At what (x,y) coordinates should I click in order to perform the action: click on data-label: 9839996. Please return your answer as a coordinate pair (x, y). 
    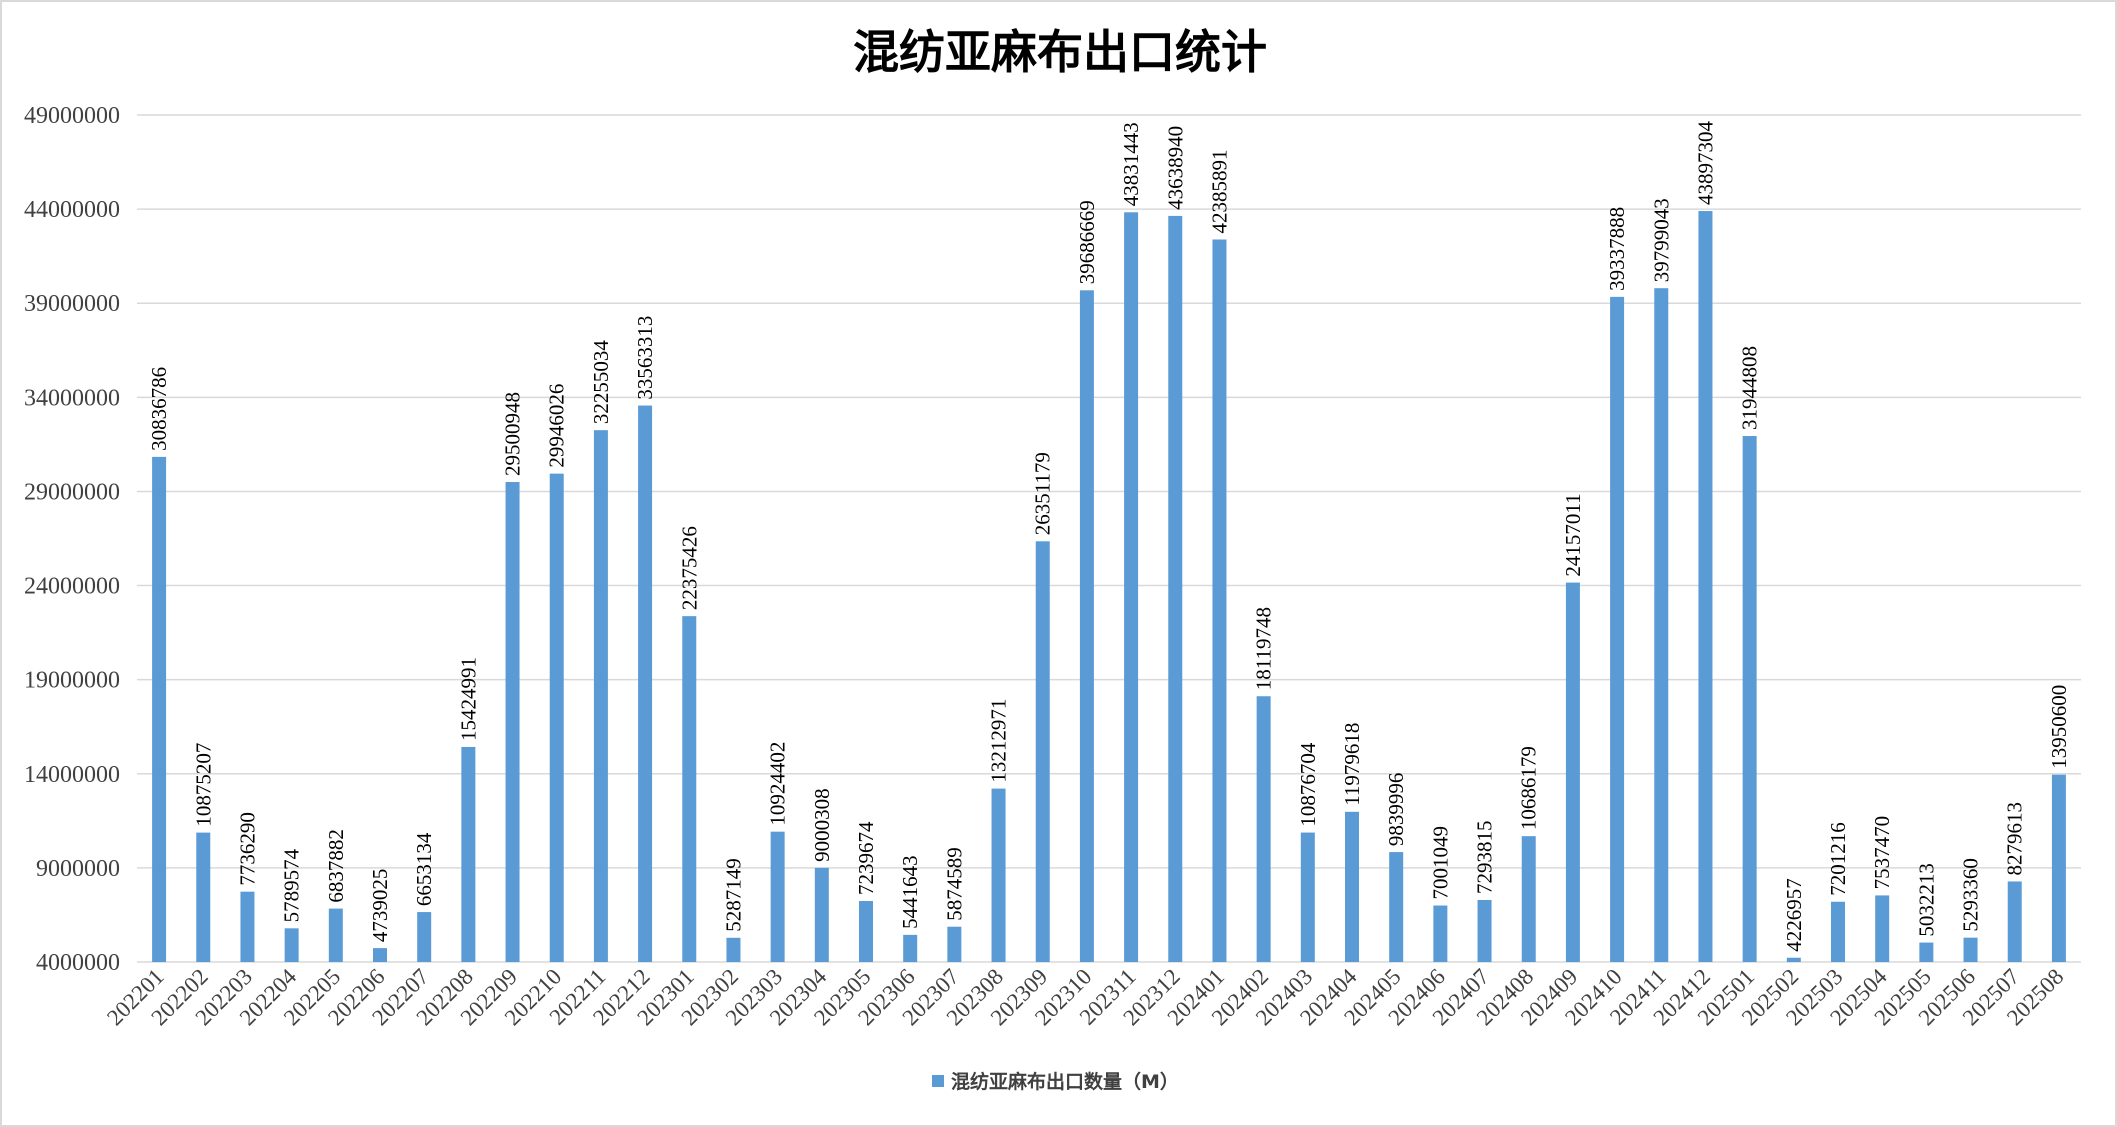
    Looking at the image, I should click on (1396, 810).